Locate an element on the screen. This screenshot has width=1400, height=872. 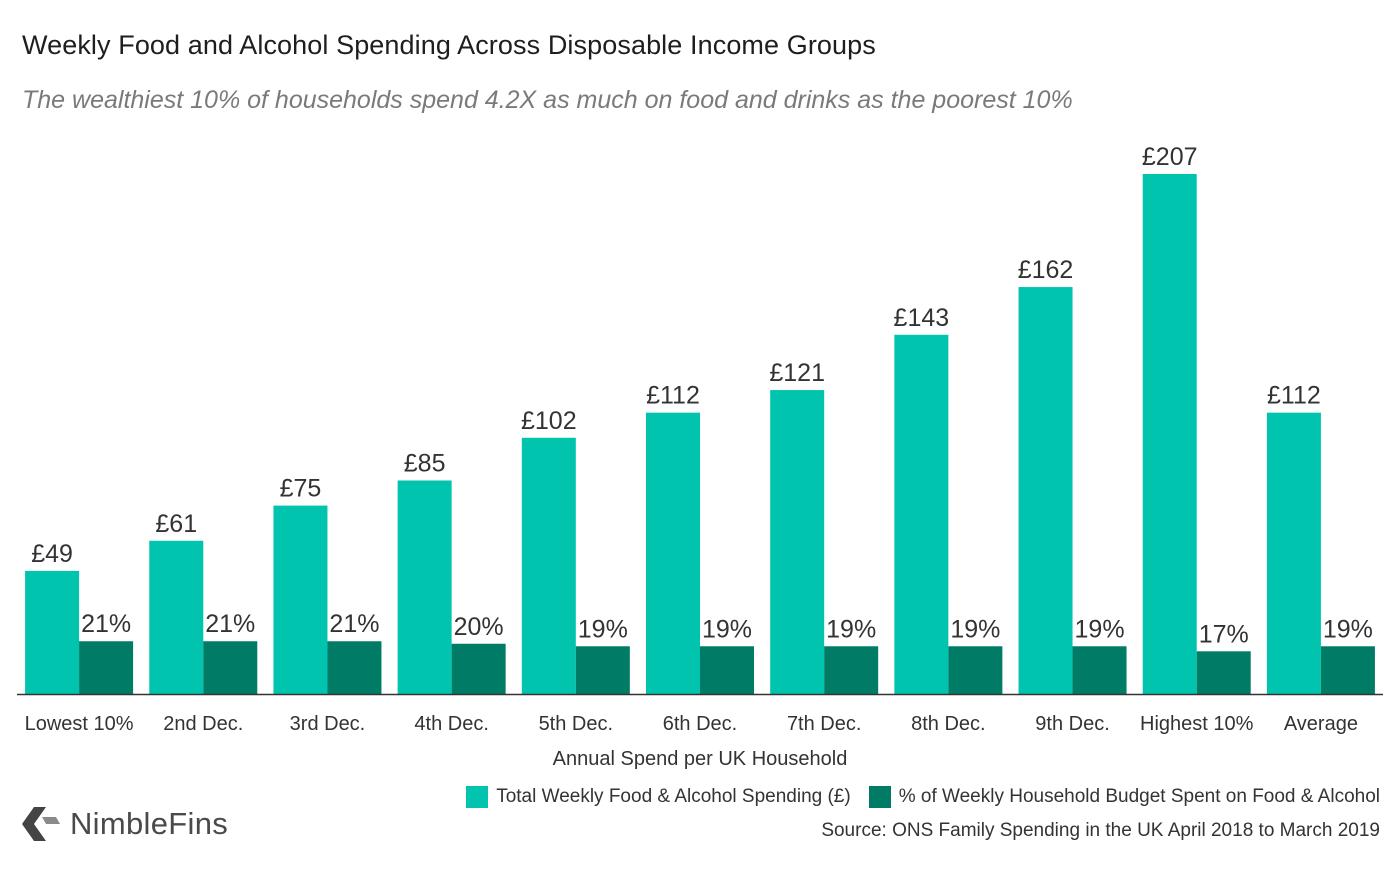
data-label-spending: £207 is located at coordinates (1170, 157).